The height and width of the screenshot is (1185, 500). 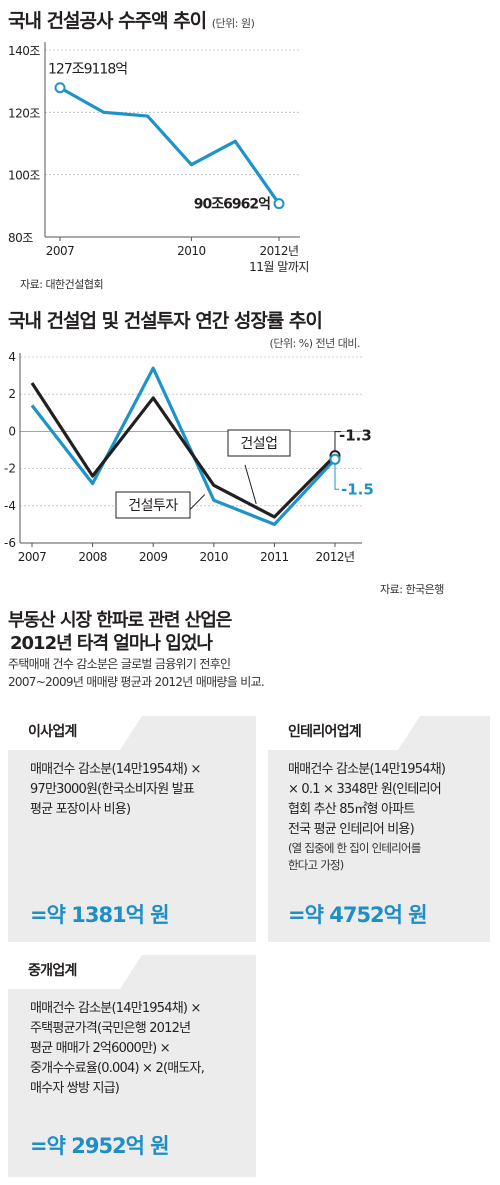 What do you see at coordinates (274, 557) in the screenshot?
I see `chart2-x-tick-label: 2011` at bounding box center [274, 557].